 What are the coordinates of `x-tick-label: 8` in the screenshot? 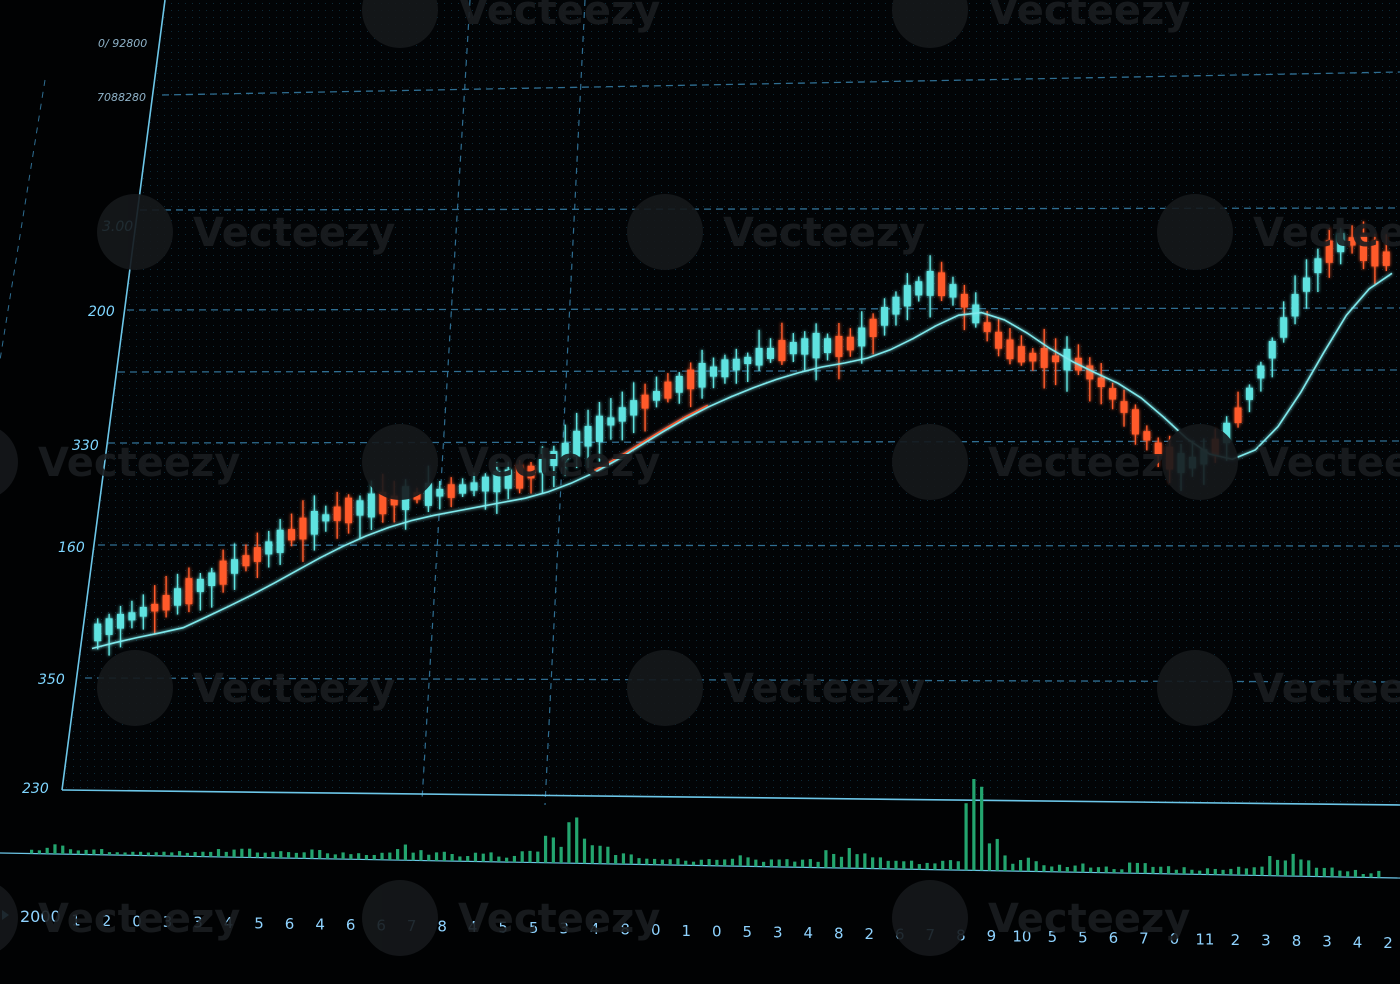 It's located at (625, 930).